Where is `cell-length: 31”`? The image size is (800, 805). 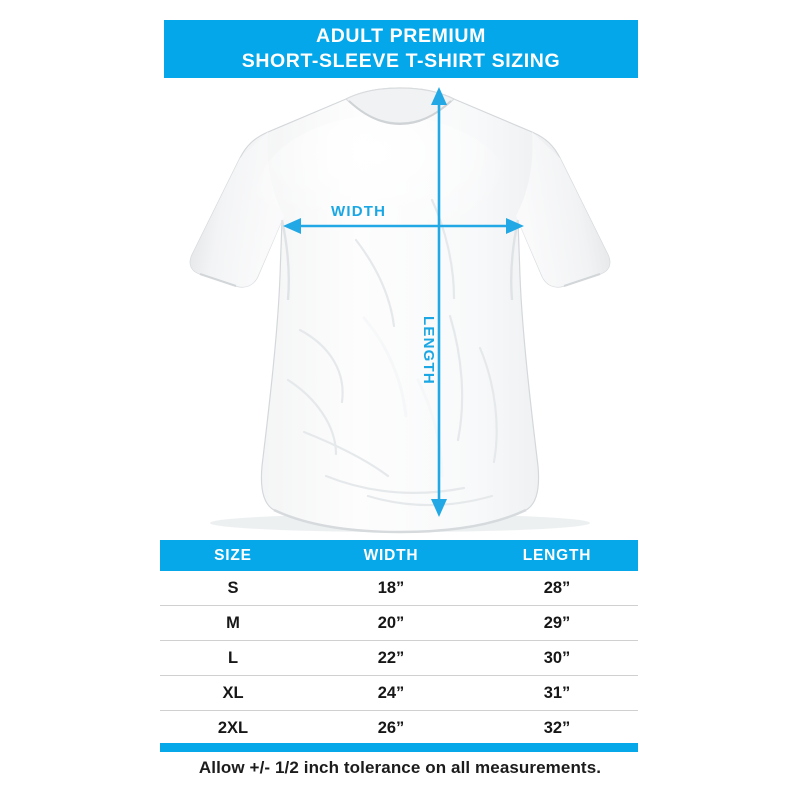
cell-length: 31” is located at coordinates (557, 692).